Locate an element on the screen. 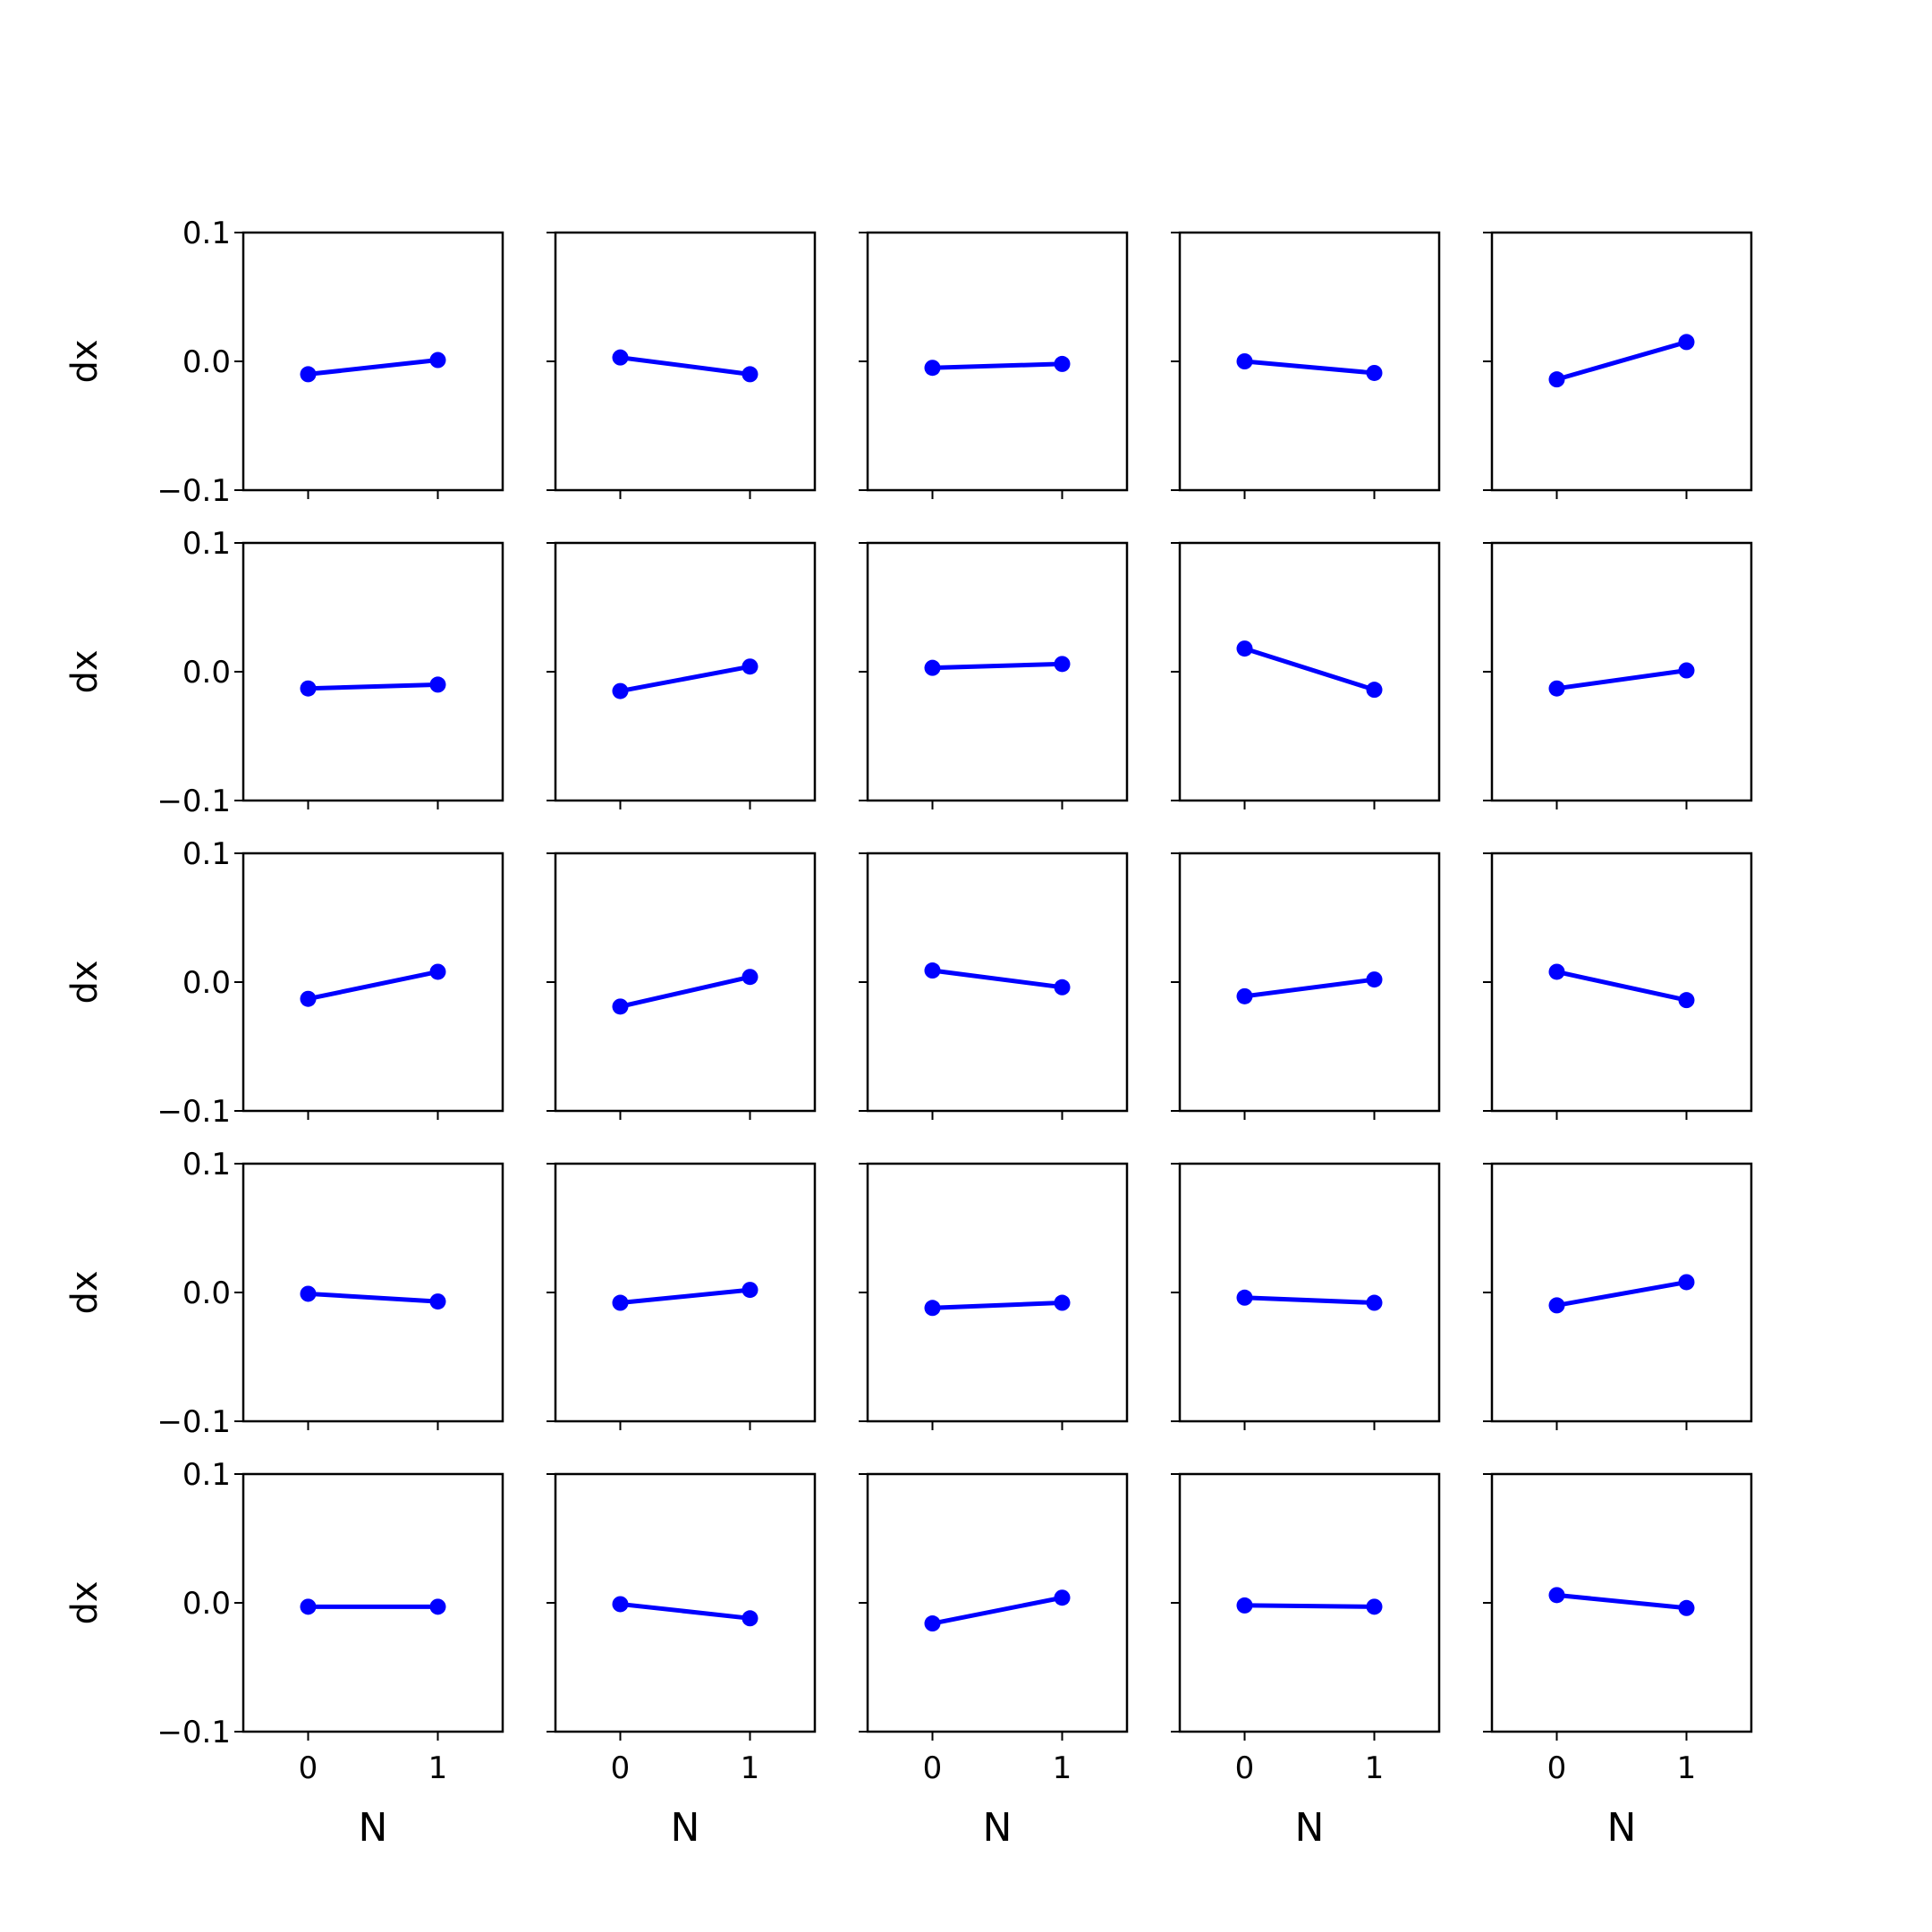 The image size is (1932, 1932). subplot-r3-c3 is located at coordinates (994, 986).